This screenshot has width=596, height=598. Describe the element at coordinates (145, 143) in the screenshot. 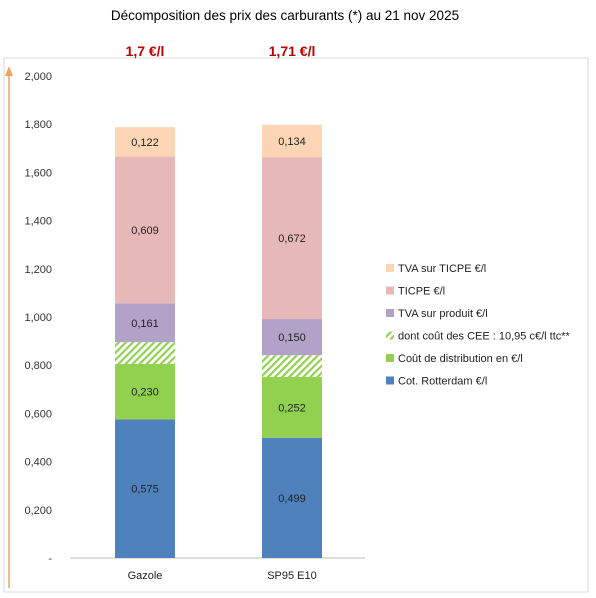

I see `data-label: 0,122` at that location.